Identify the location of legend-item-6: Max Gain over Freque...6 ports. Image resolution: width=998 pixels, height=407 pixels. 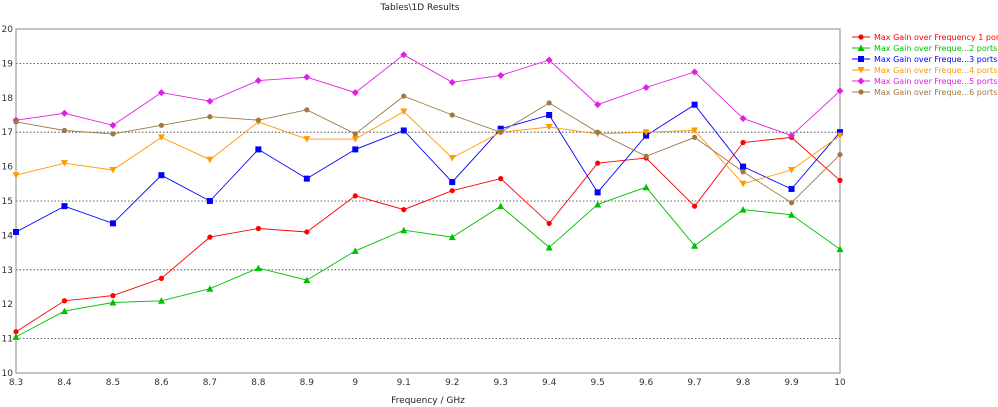
(924, 92).